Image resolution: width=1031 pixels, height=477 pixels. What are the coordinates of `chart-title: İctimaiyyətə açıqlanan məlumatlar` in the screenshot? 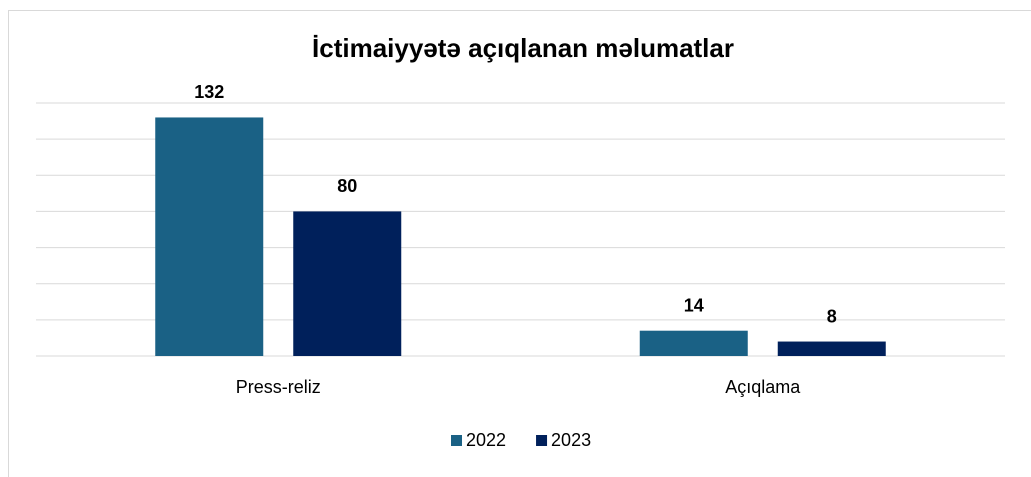 It's located at (523, 48).